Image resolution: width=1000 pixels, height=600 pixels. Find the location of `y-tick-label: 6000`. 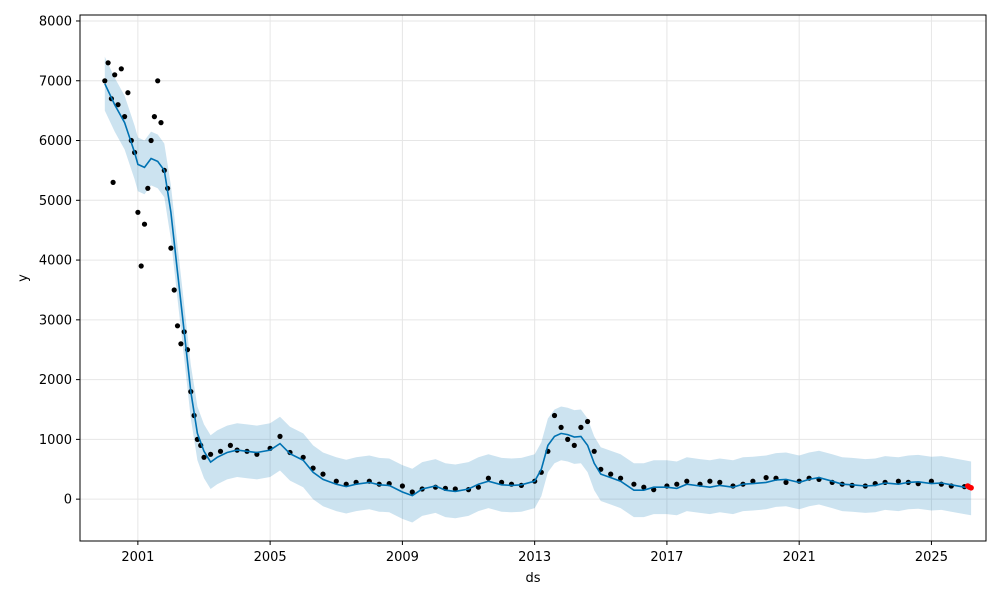

y-tick-label: 6000 is located at coordinates (55, 141).